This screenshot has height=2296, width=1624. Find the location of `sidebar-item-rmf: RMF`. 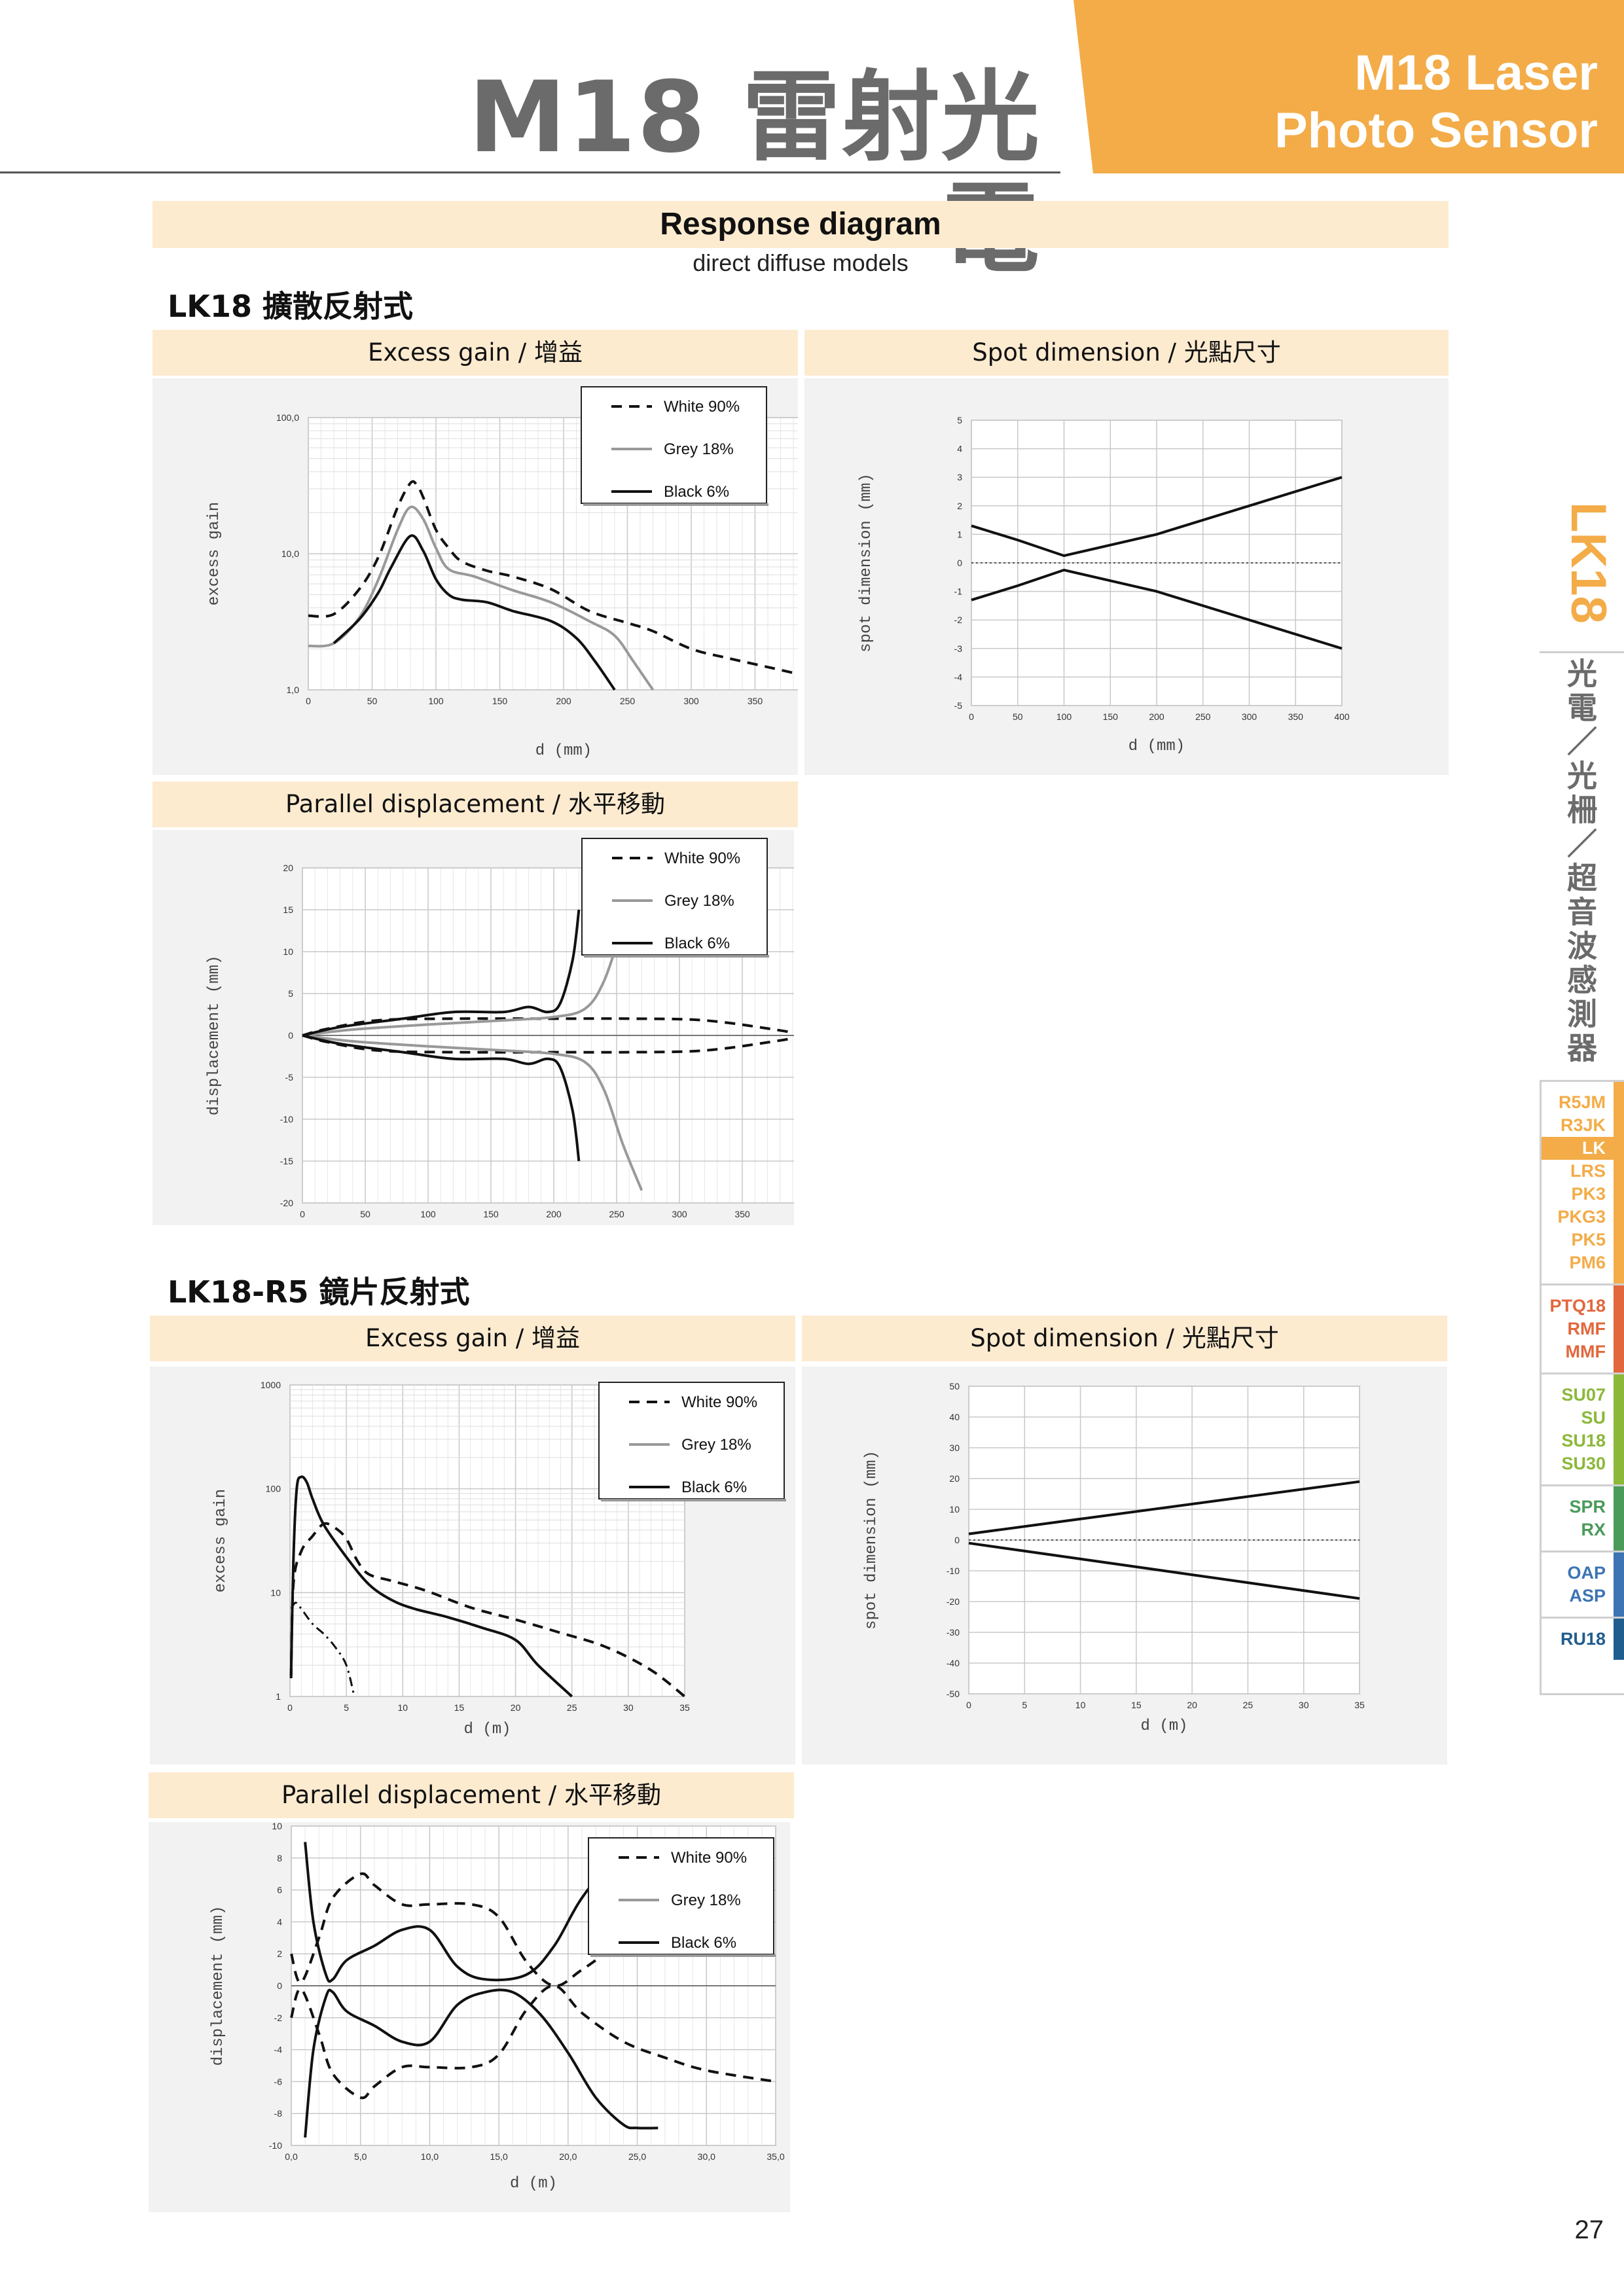

sidebar-item-rmf: RMF is located at coordinates (1586, 1328).